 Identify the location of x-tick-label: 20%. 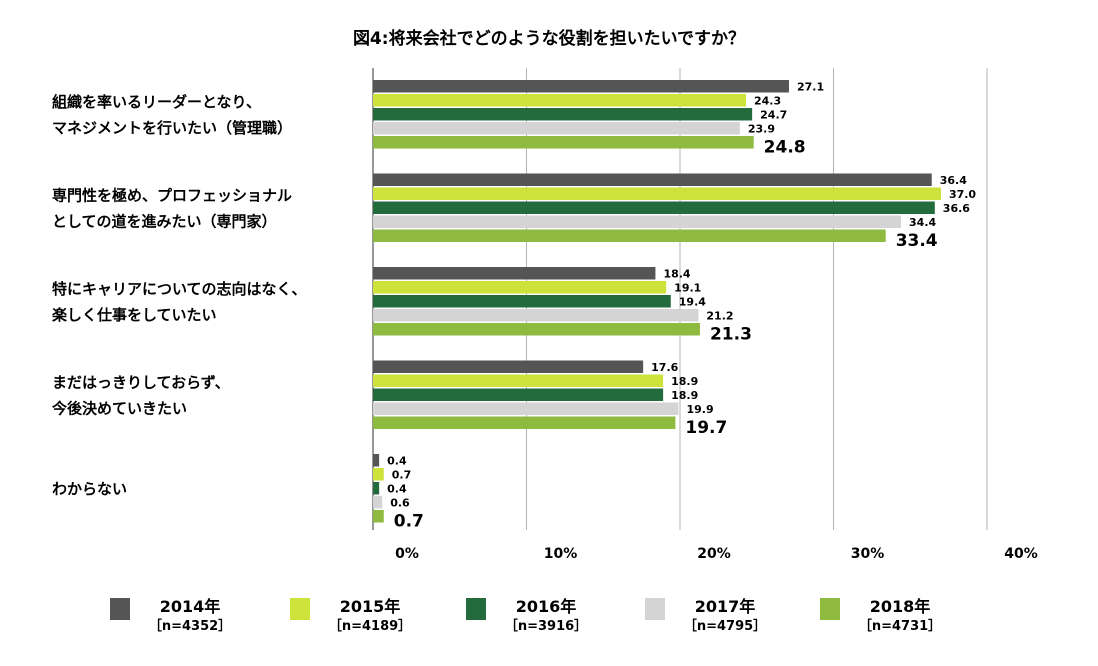
(714, 554).